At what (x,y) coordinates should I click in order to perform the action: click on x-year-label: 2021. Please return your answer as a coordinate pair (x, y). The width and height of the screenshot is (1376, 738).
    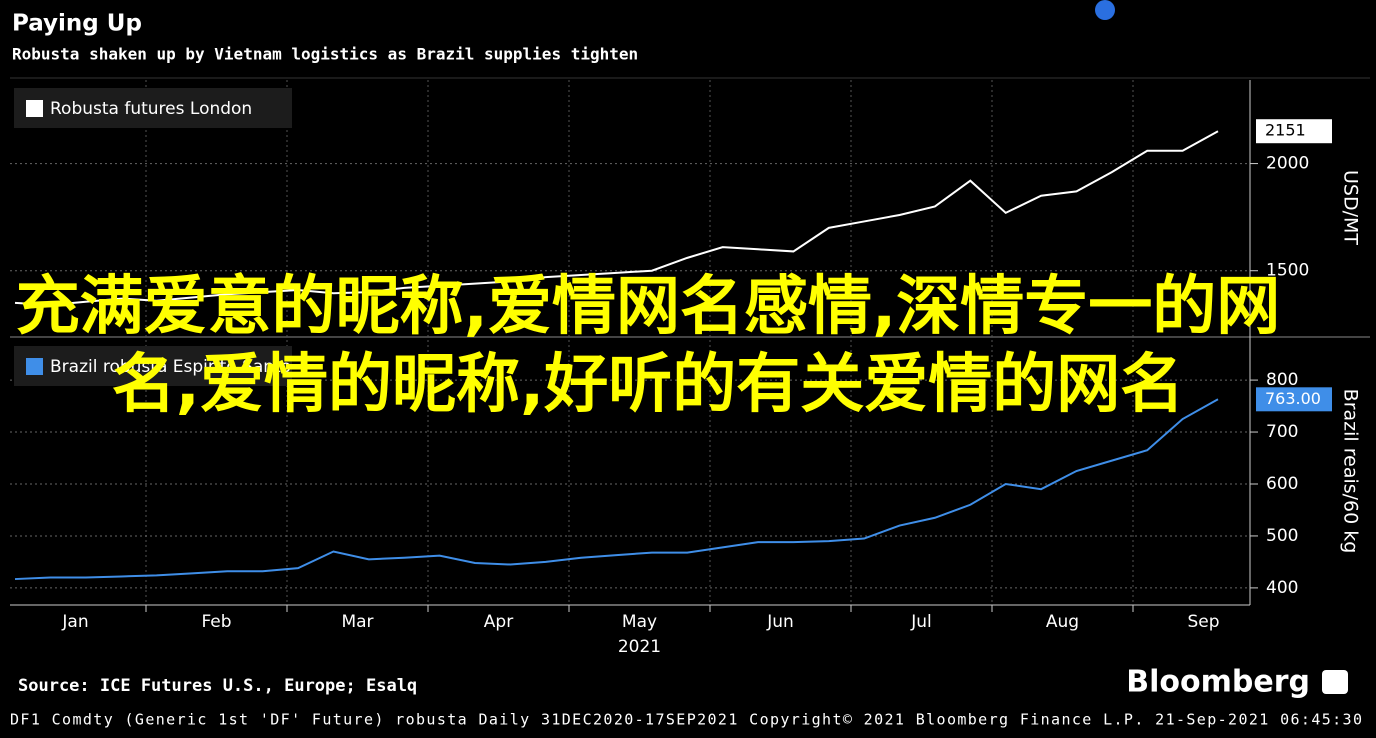
    Looking at the image, I should click on (639, 647).